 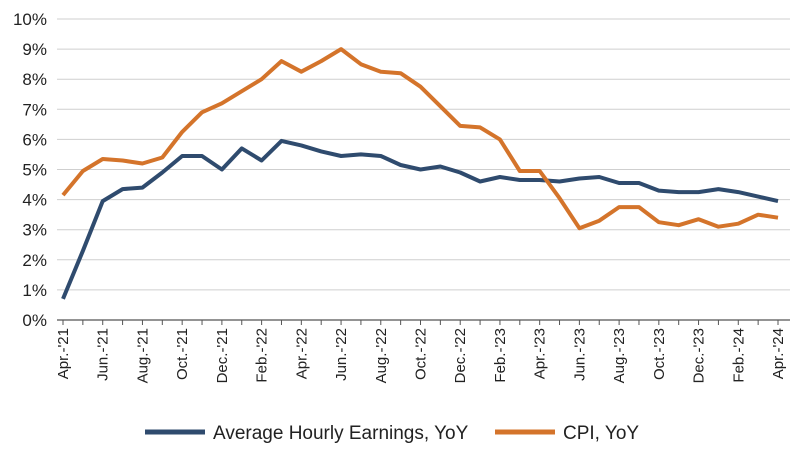 I want to click on y-tick-label: 0%, so click(x=34, y=320).